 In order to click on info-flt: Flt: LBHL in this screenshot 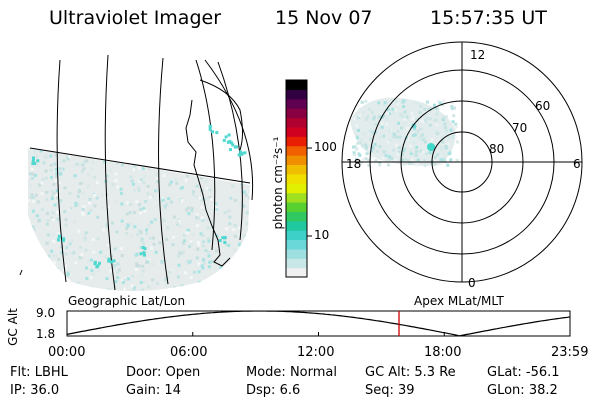, I will do `click(39, 372)`.